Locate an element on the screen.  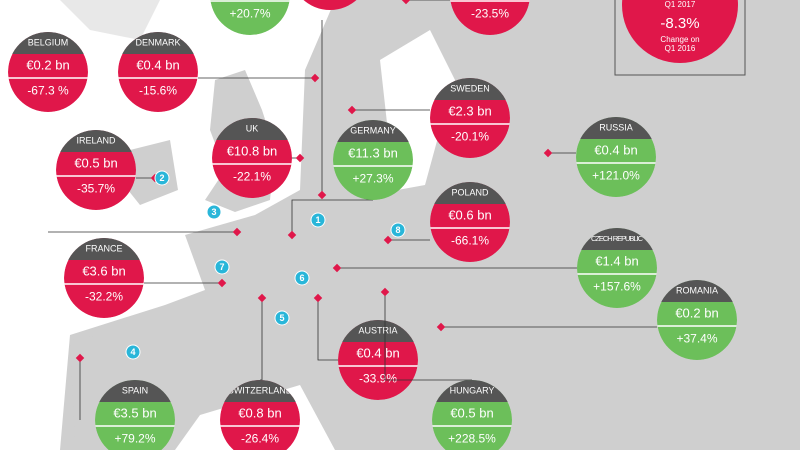
region-bubble: RUSSIA €0.4 bn +121.0% is located at coordinates (616, 157).